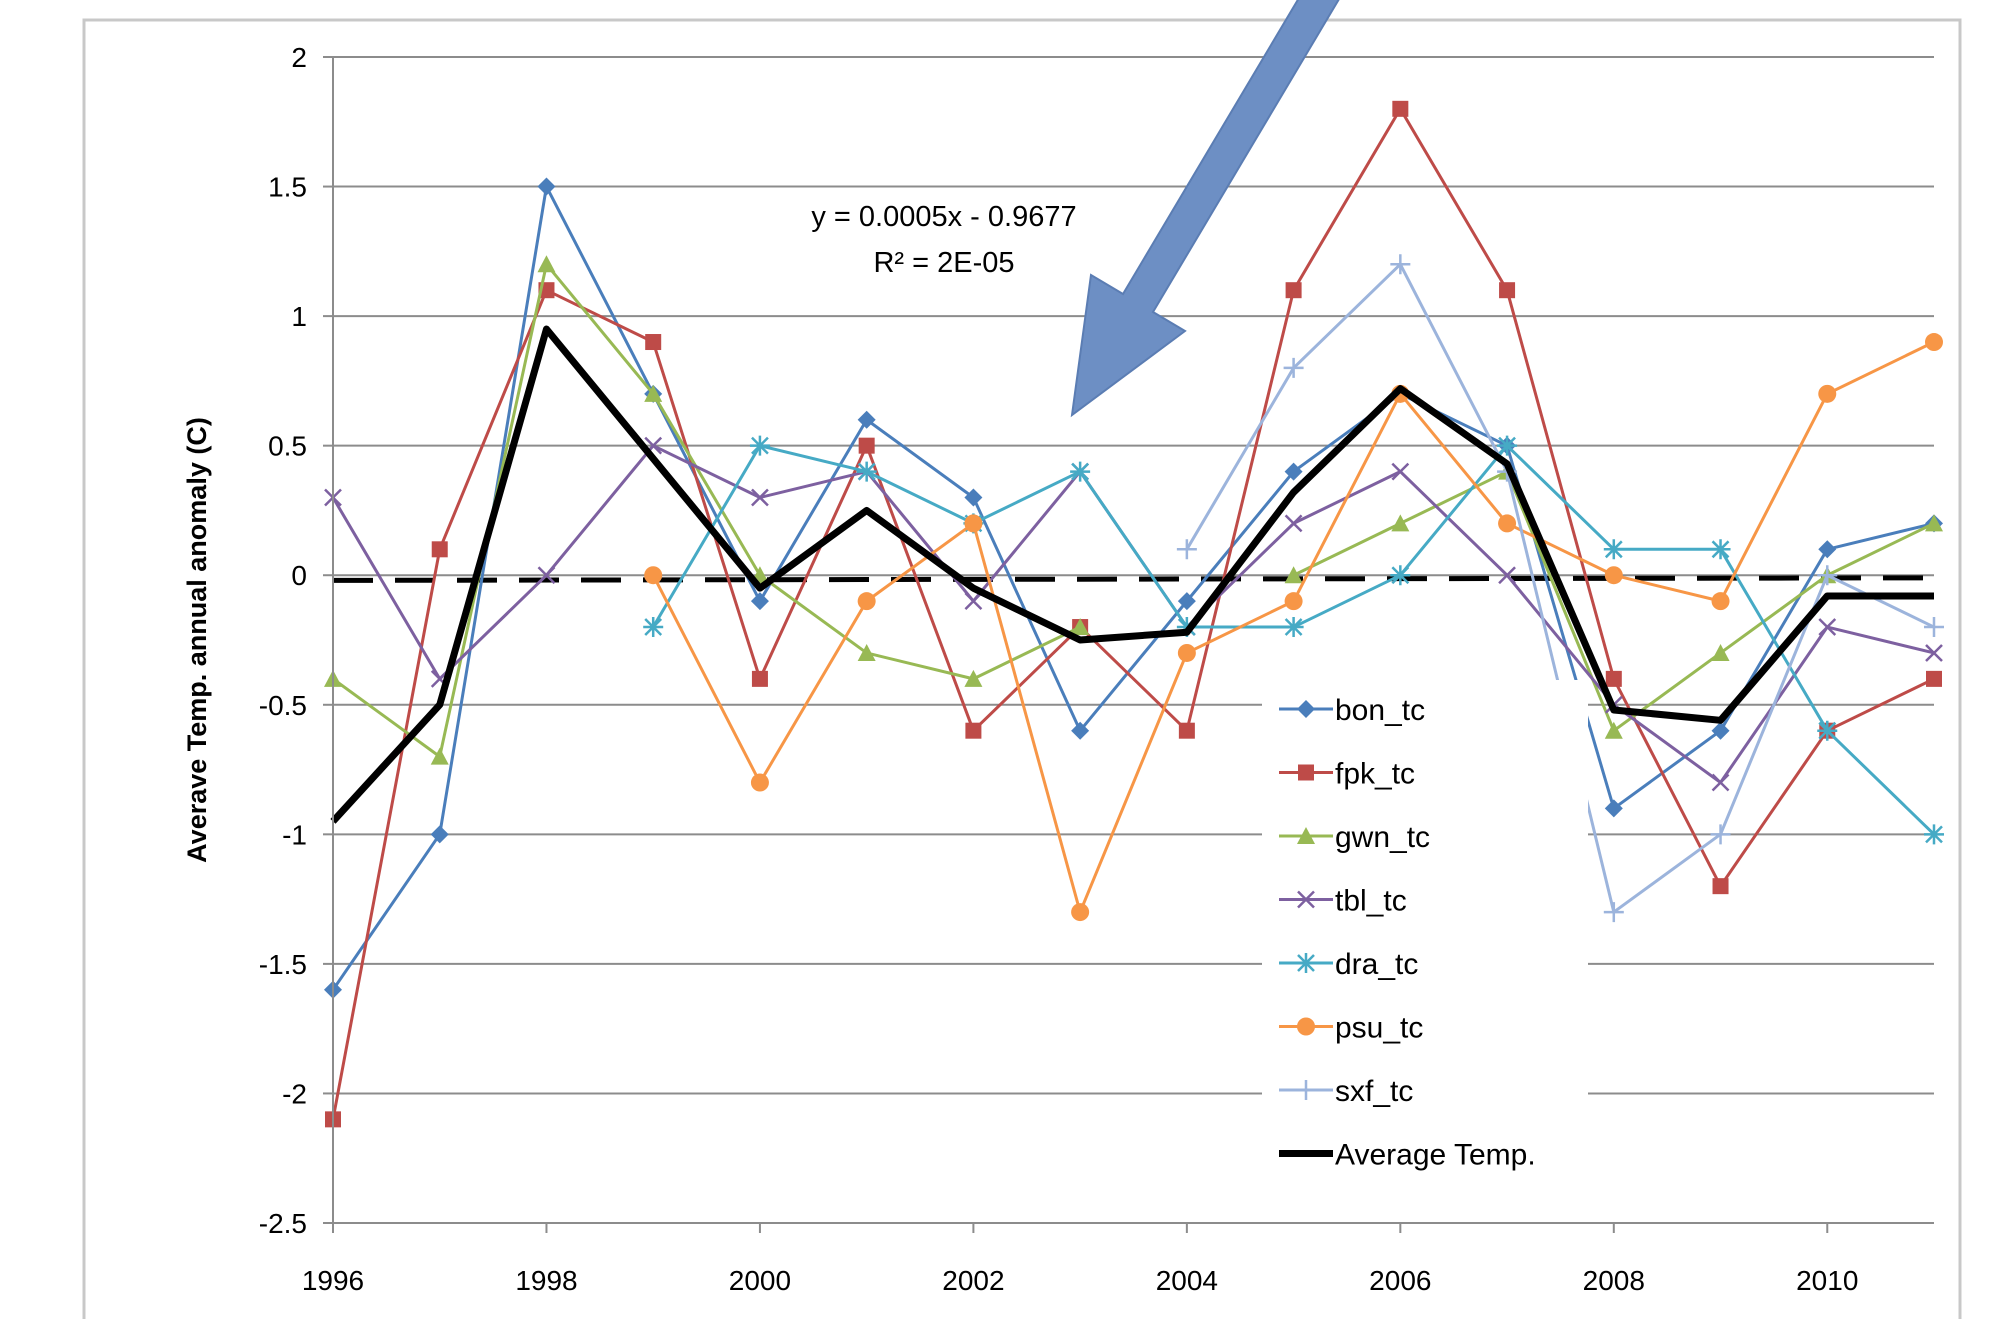 The image size is (2003, 1319). What do you see at coordinates (294, 834) in the screenshot?
I see `y-tick-label: -1` at bounding box center [294, 834].